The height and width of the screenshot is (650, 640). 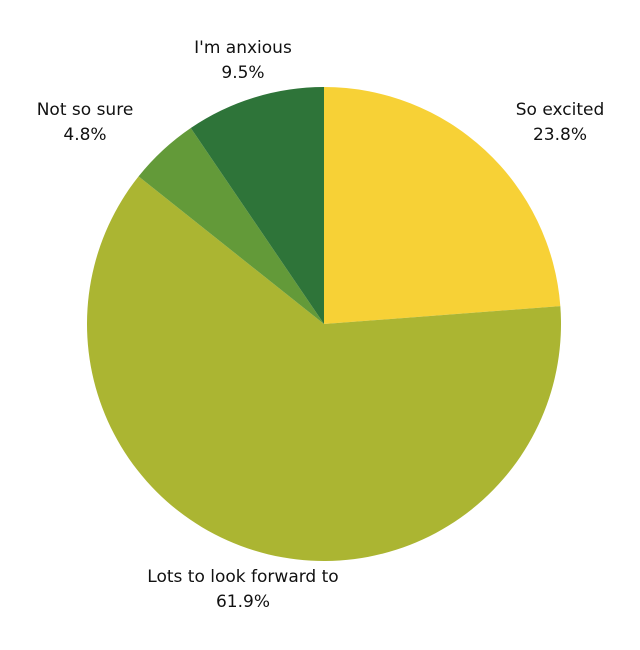 I want to click on slice-label: I'm anxious, so click(x=243, y=48).